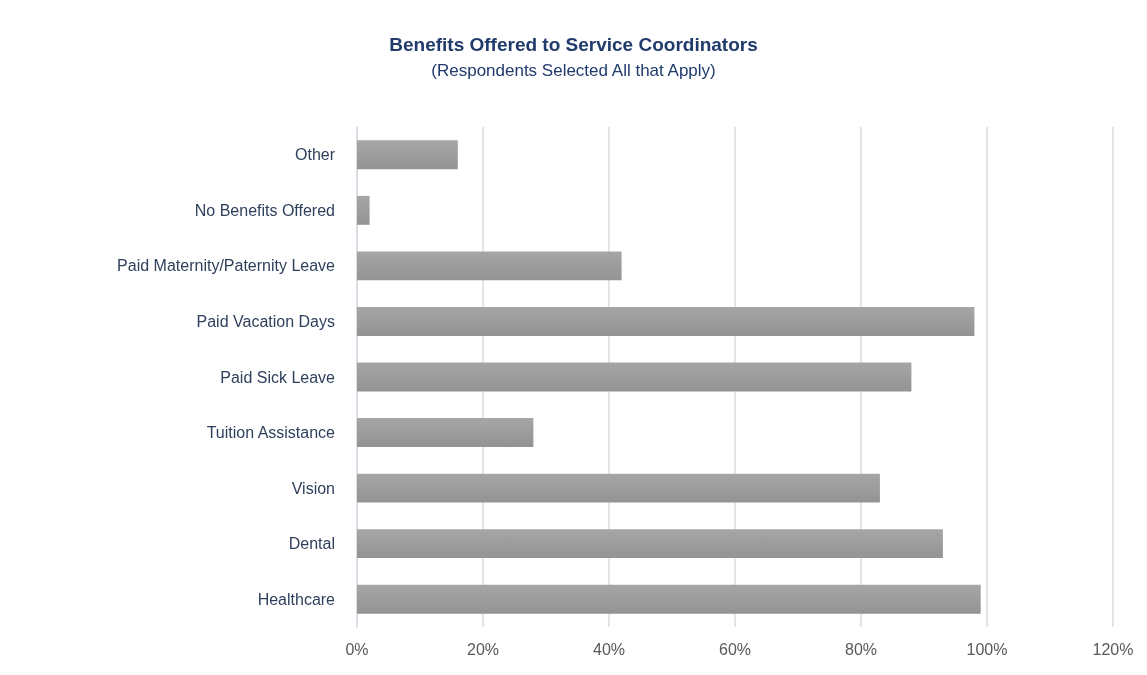 The image size is (1147, 675). Describe the element at coordinates (609, 649) in the screenshot. I see `x-tick-label: 40%` at that location.